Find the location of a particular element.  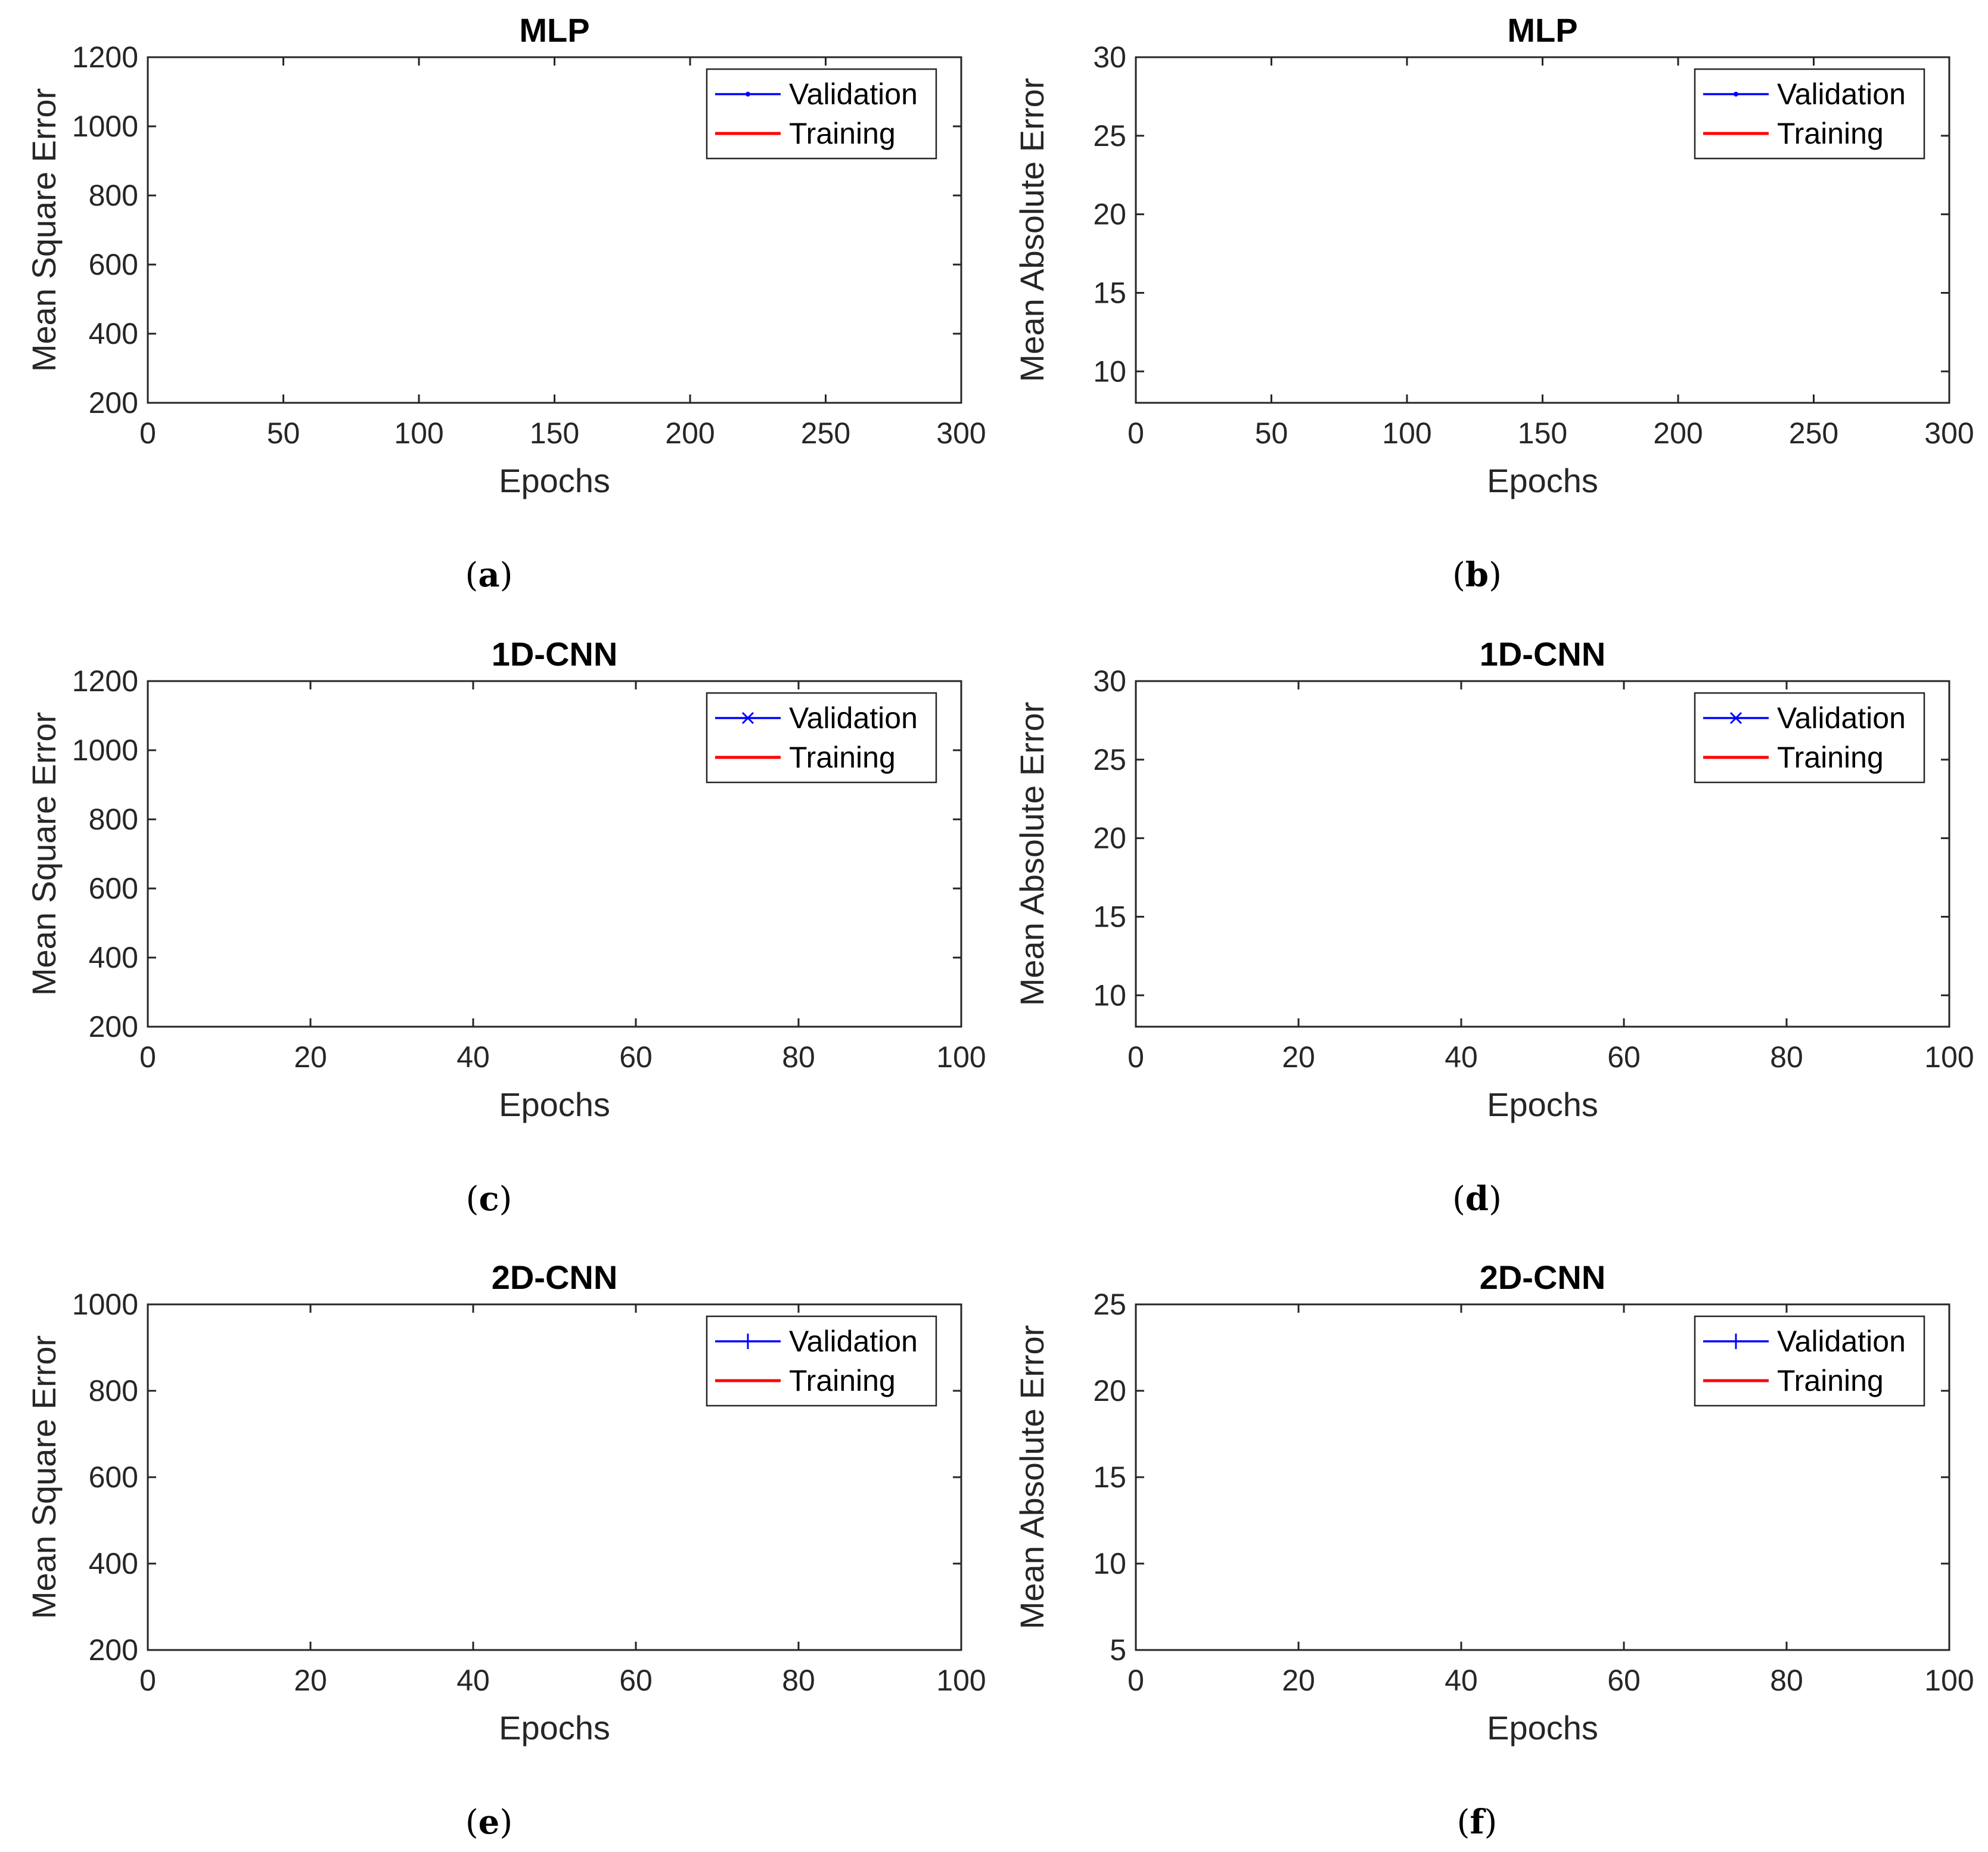

caption-letter: e is located at coordinates (489, 1822).